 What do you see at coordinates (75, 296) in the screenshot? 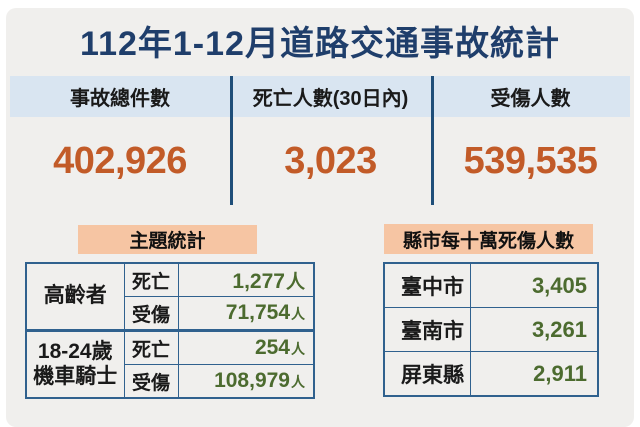
I see `topic-category-cell: 高齡者` at bounding box center [75, 296].